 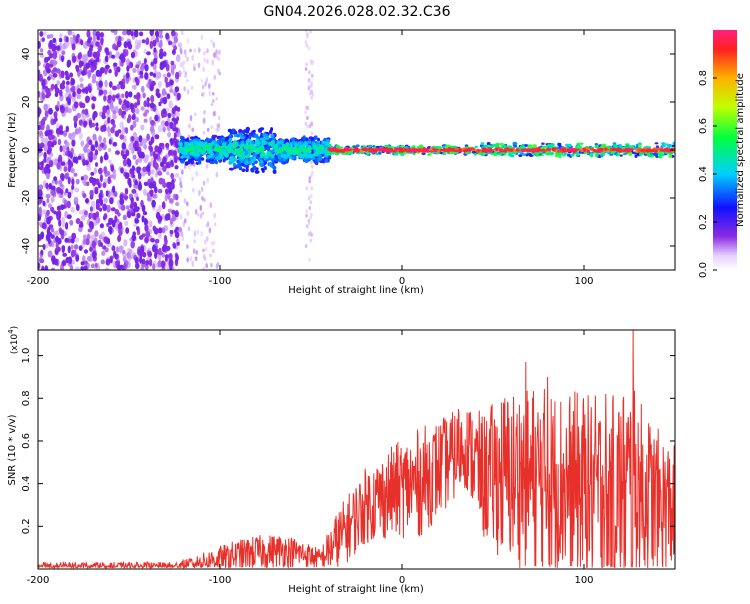 I want to click on x-tick-label: -200, so click(x=38, y=281).